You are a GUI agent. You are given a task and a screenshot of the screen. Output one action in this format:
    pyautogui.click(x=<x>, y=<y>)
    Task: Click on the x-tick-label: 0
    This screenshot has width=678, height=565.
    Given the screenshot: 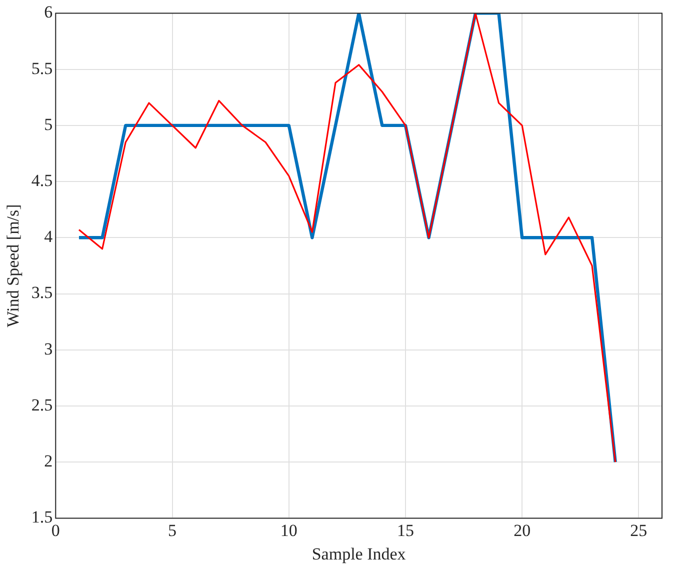 What is the action you would take?
    pyautogui.click(x=55, y=530)
    